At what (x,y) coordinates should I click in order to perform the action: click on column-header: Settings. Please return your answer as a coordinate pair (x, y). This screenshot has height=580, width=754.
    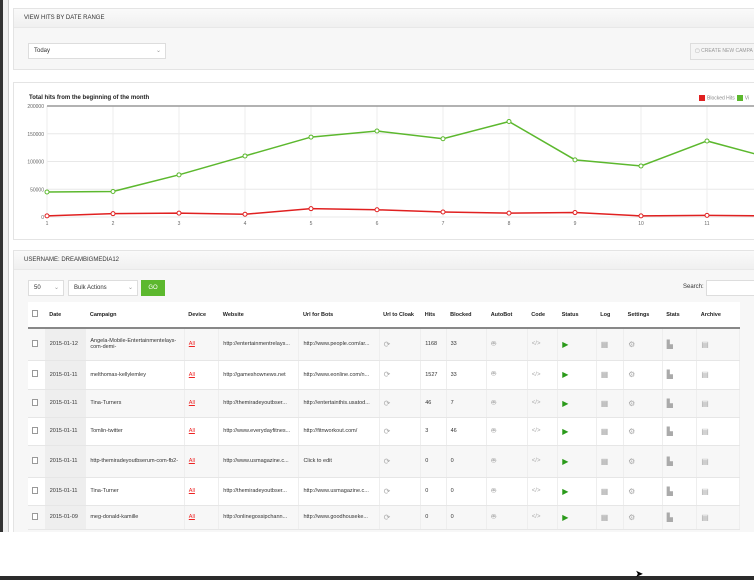
    Looking at the image, I should click on (643, 315).